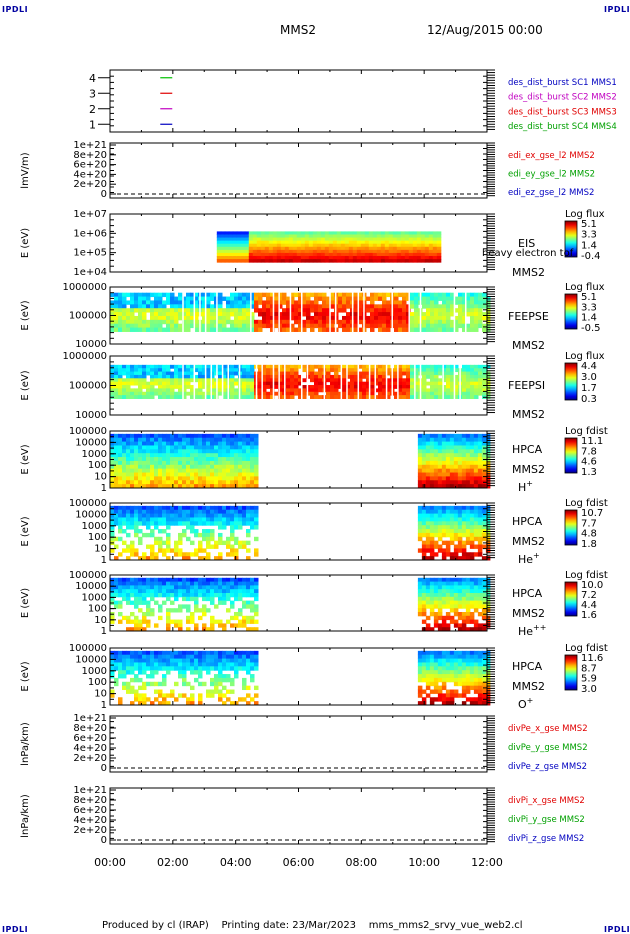 Image resolution: width=630 pixels, height=934 pixels. I want to click on feepsi-ytick: 10000, so click(91, 415).